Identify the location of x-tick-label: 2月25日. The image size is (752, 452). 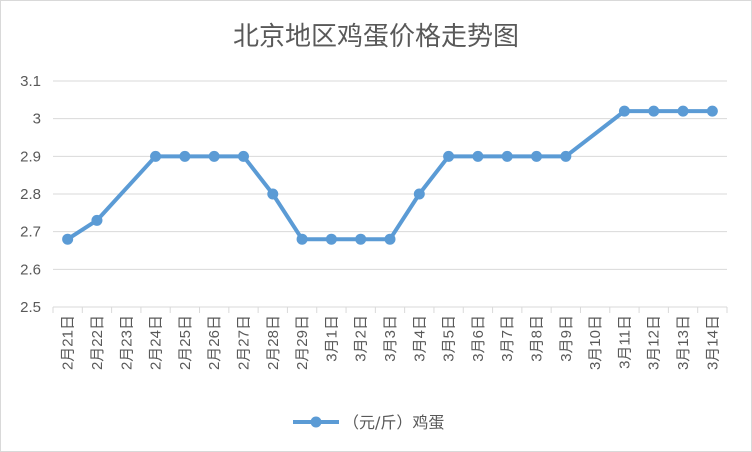
(185, 342).